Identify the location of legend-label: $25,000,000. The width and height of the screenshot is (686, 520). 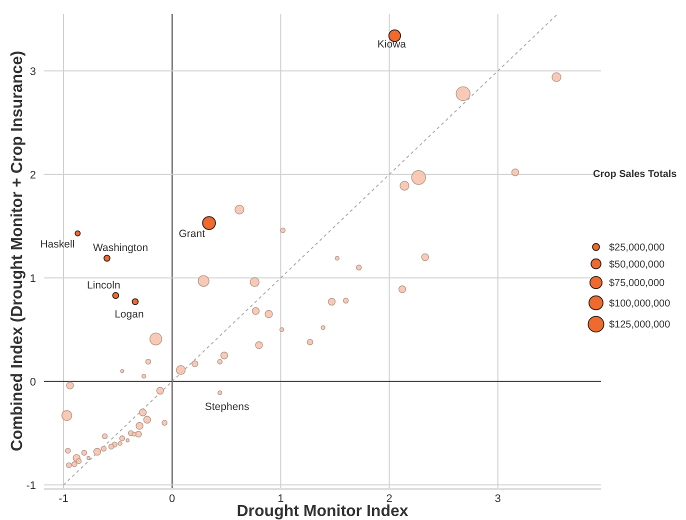
(637, 248).